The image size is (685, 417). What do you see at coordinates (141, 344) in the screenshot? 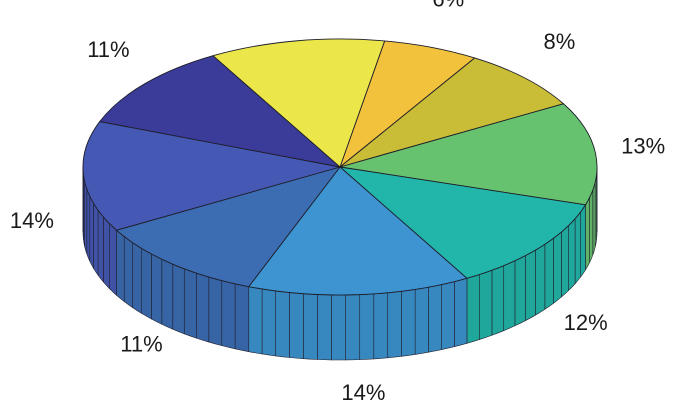
I see `slice-label-6: 11%` at bounding box center [141, 344].